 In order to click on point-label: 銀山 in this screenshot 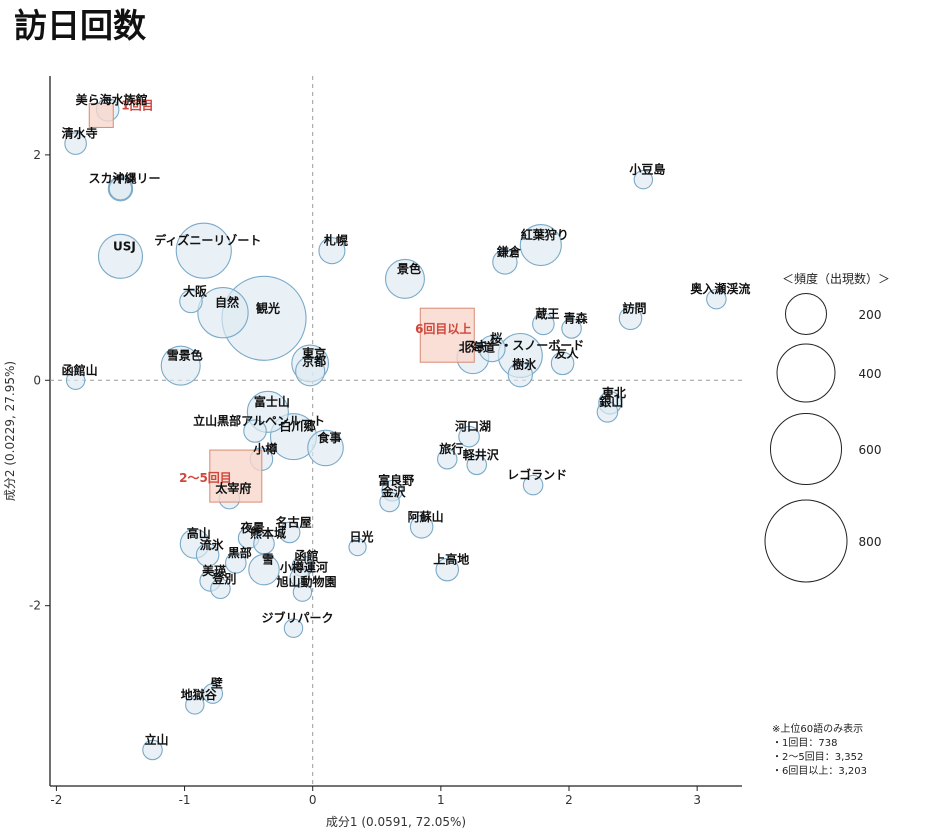, I will do `click(610, 401)`.